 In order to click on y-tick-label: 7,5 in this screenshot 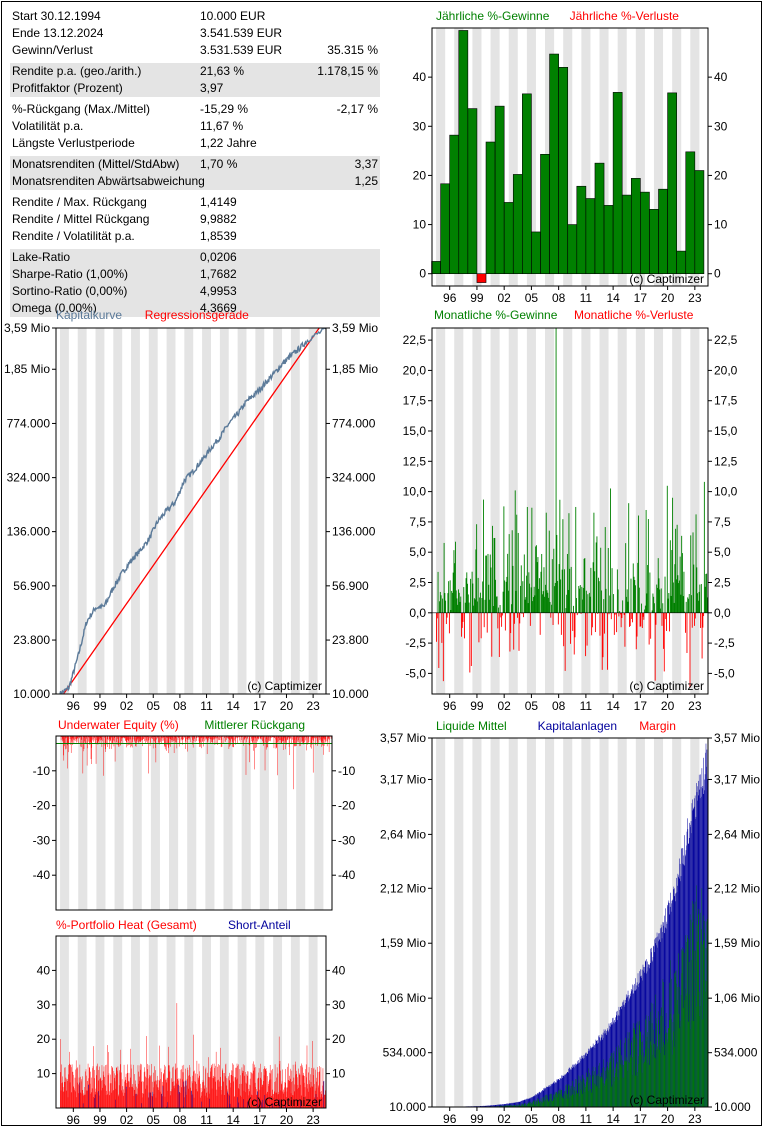, I will do `click(417, 522)`.